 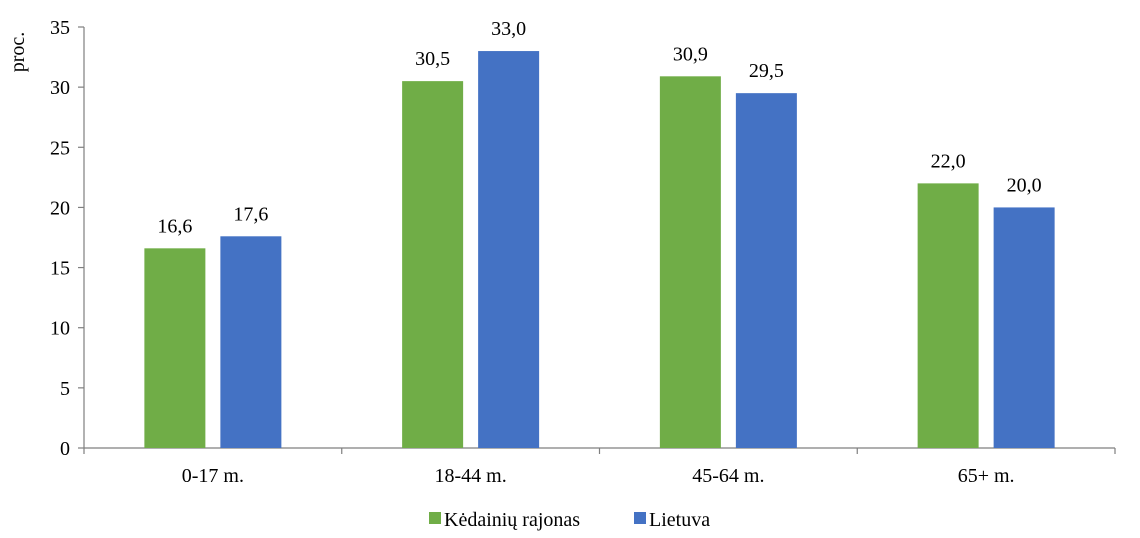 What do you see at coordinates (728, 476) in the screenshot?
I see `x-tick-label: 45-64 m.` at bounding box center [728, 476].